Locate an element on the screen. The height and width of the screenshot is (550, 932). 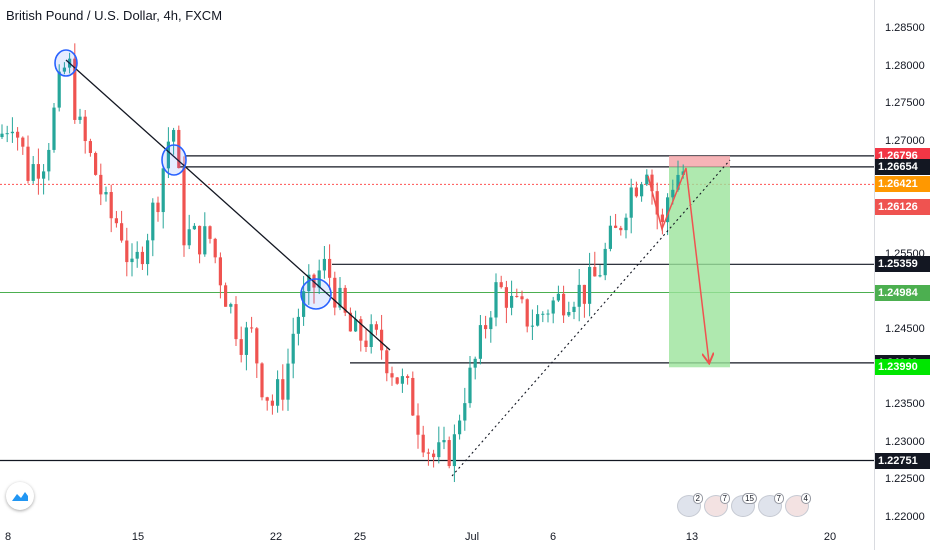
price-tick-label: 1.24500 is located at coordinates (905, 328).